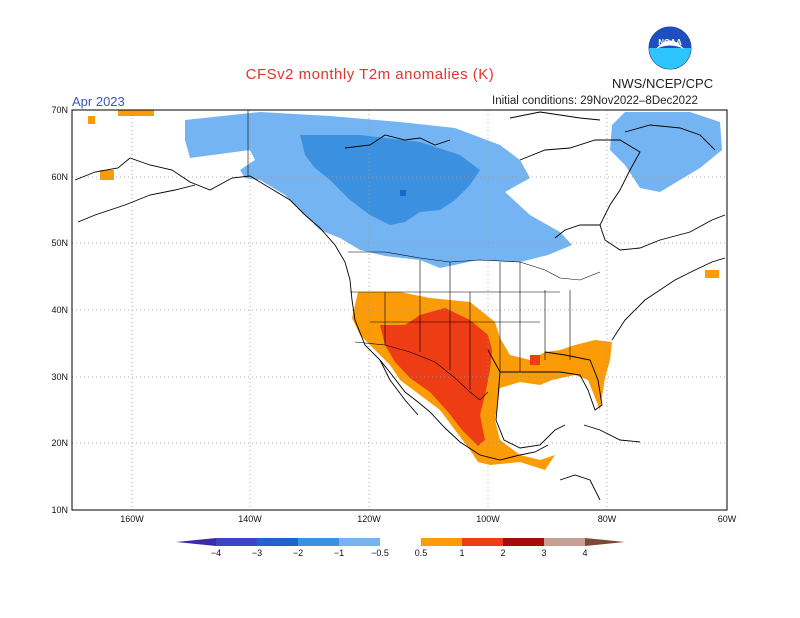  Describe the element at coordinates (59, 377) in the screenshot. I see `lat-label-30n: 30N` at that location.